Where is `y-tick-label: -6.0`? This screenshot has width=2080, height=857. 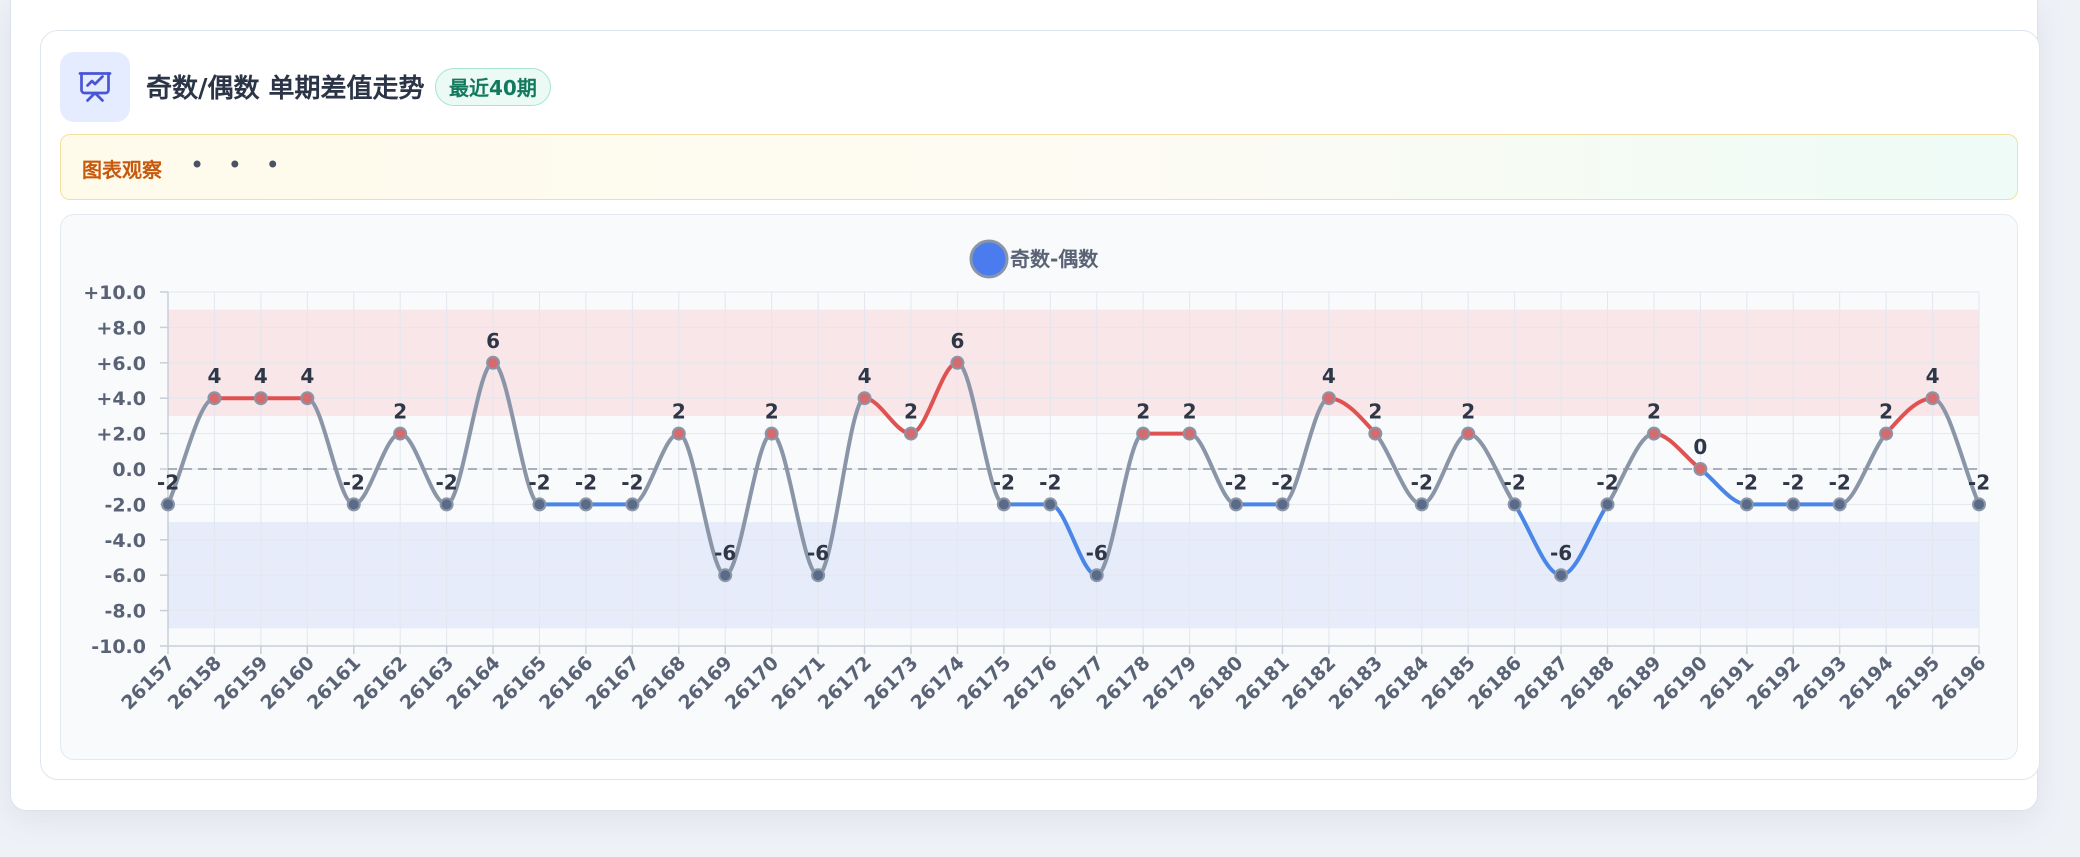
y-tick-label: -6.0 is located at coordinates (125, 576).